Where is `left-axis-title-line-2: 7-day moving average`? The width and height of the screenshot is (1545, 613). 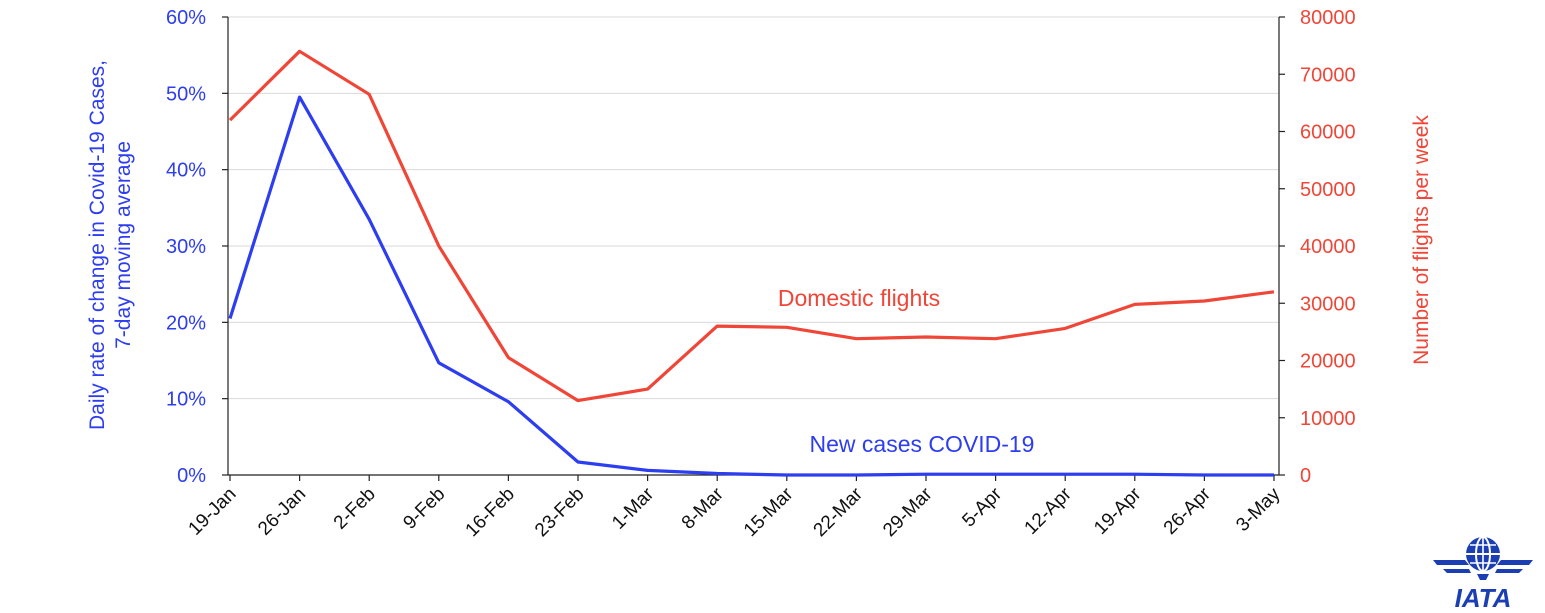 left-axis-title-line-2: 7-day moving average is located at coordinates (123, 245).